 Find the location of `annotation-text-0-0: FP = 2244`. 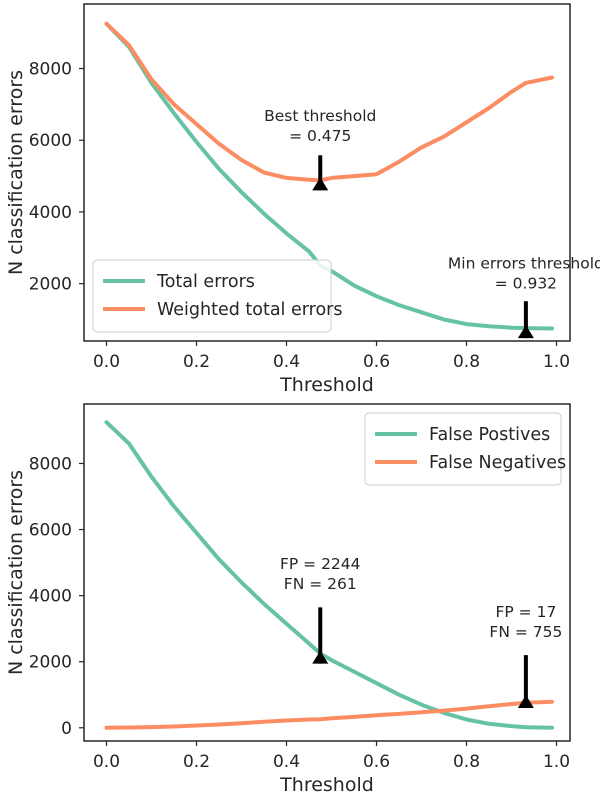

annotation-text-0-0: FP = 2244 is located at coordinates (320, 564).